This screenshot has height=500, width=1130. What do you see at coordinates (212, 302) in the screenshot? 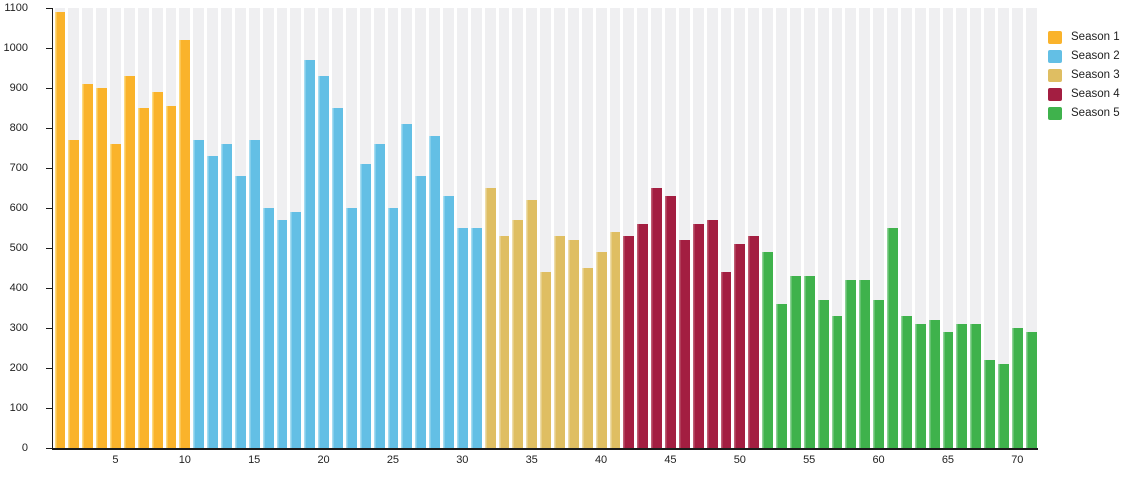
I see `bar-season-2-x12` at bounding box center [212, 302].